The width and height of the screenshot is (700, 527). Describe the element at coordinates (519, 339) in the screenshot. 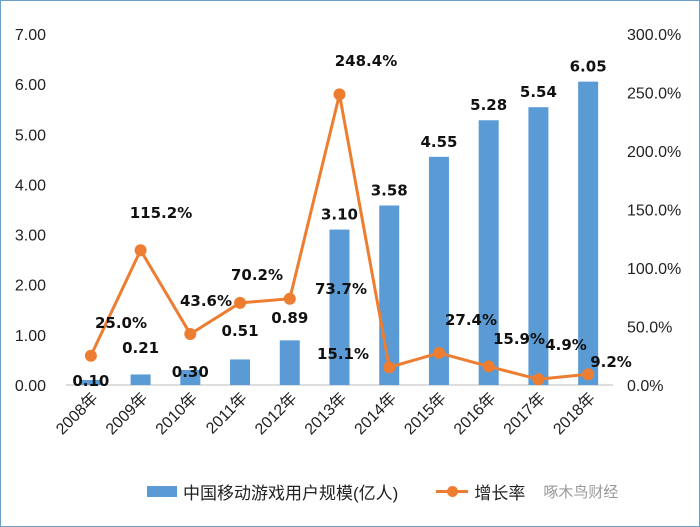

I see `growth-data-label: 15.9%` at that location.